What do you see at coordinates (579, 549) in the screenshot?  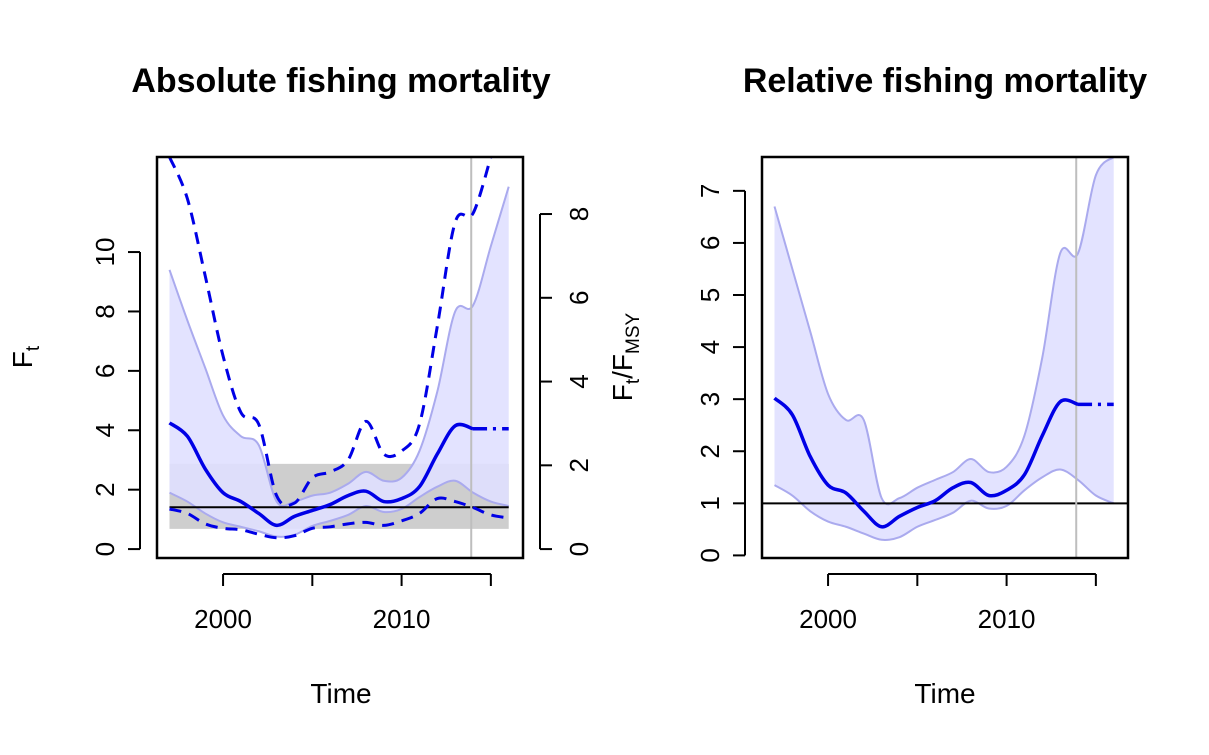 I see `right-tick-label: 0` at bounding box center [579, 549].